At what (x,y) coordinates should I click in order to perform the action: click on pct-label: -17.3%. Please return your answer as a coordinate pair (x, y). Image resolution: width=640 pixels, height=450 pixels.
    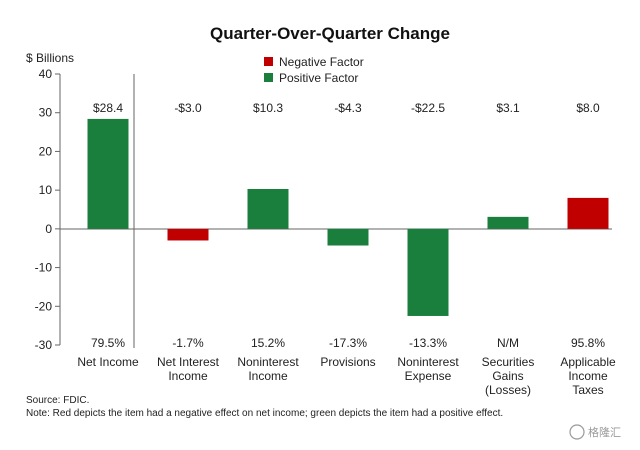
    Looking at the image, I should click on (348, 343).